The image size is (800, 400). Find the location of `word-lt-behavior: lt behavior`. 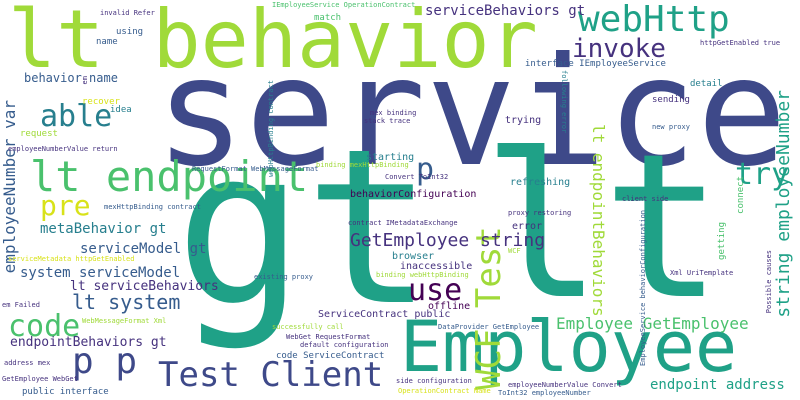

word-lt-behavior: lt behavior is located at coordinates (273, 43).